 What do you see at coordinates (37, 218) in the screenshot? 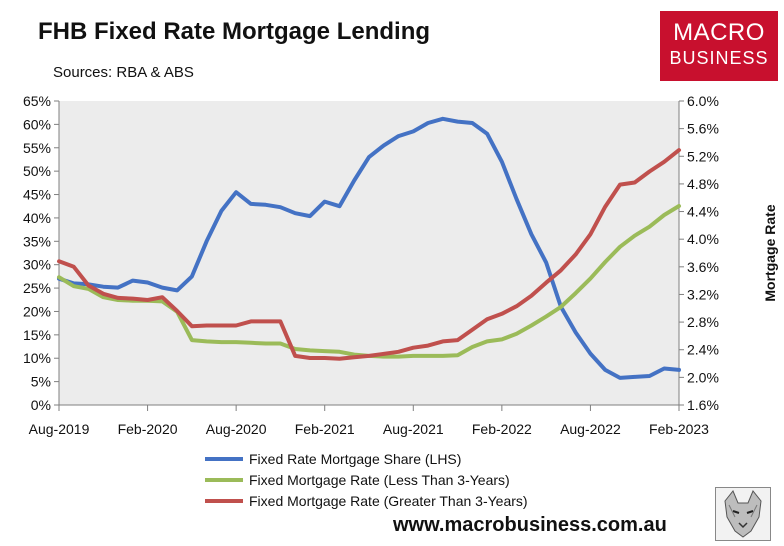
I see `y-left-tick-label: 40%` at bounding box center [37, 218].